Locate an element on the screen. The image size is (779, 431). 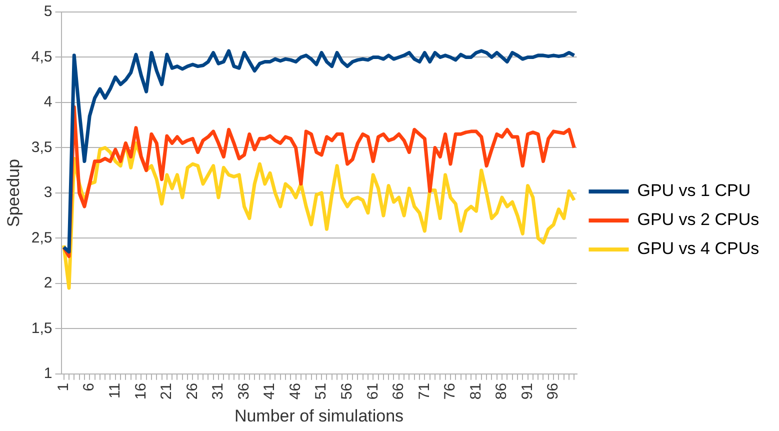
x-tick-label: 86 is located at coordinates (501, 391).